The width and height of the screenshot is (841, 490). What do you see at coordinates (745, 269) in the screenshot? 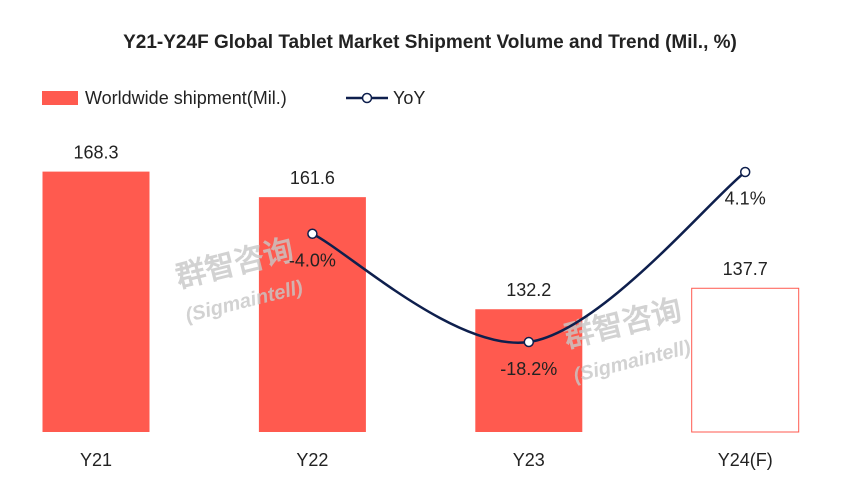
I see `bar-label: 137.7` at bounding box center [745, 269].